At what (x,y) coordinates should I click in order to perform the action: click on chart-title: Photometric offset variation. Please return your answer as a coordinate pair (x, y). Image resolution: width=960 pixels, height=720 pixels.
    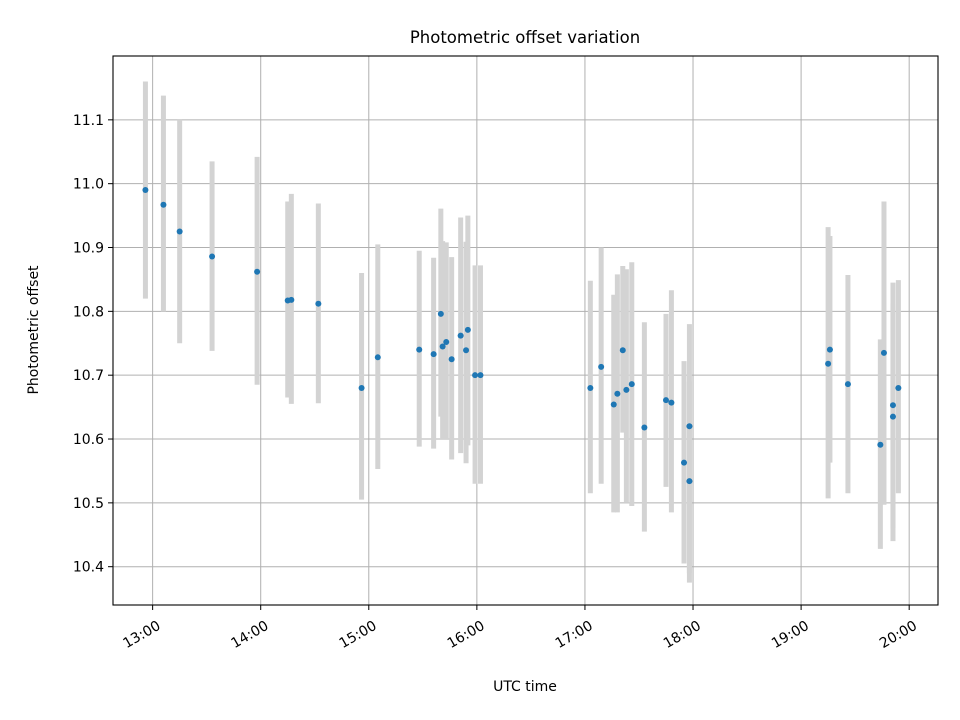
    Looking at the image, I should click on (525, 37).